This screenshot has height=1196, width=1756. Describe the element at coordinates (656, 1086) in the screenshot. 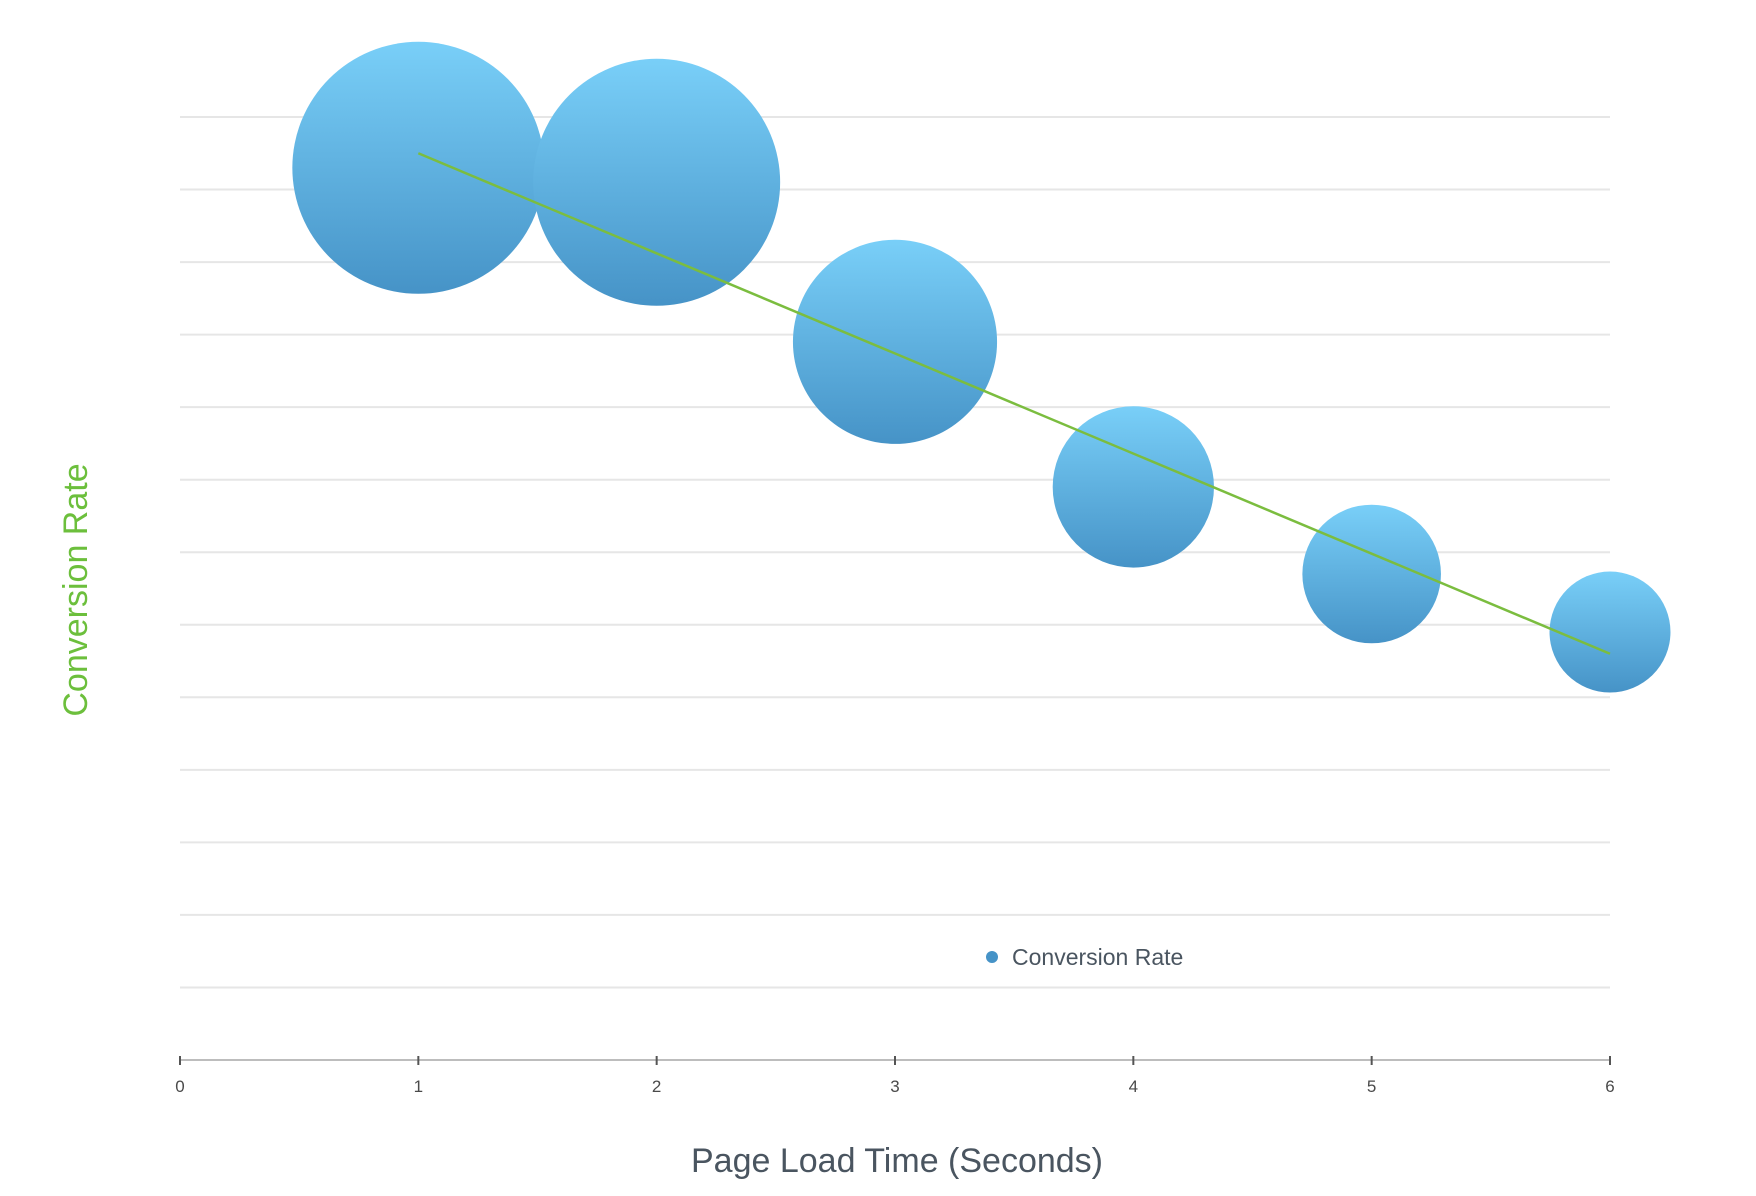

I see `x-tick-label: 2` at that location.